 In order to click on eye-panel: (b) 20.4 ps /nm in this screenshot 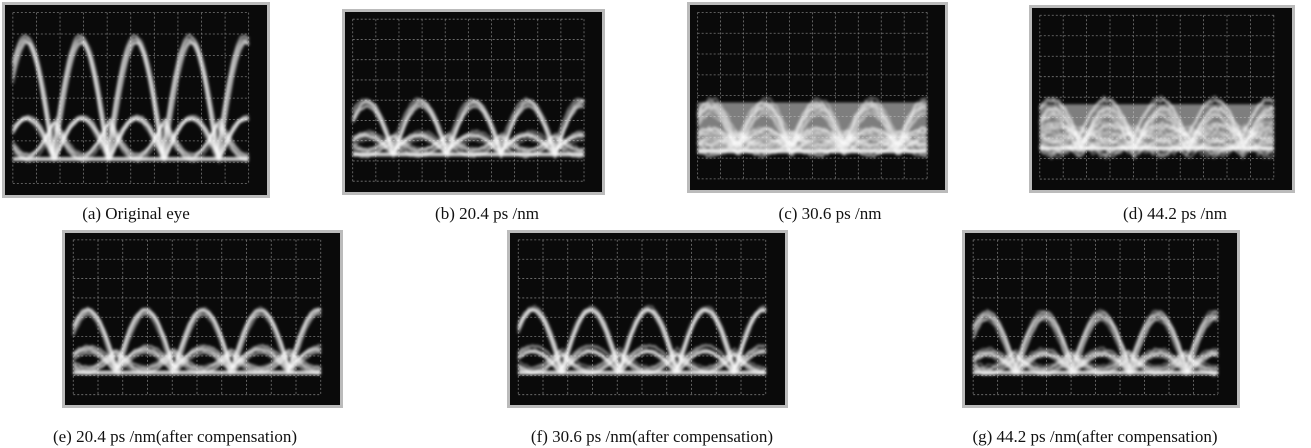, I will do `click(473, 116)`.